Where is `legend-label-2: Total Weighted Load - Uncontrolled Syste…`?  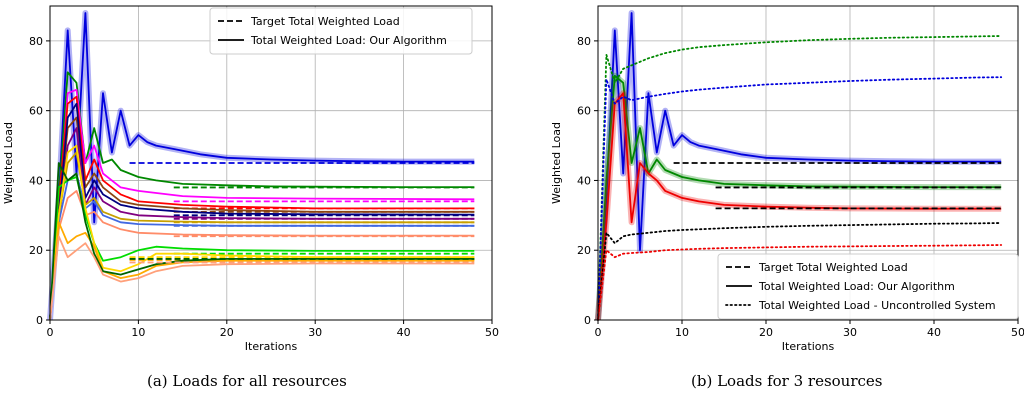
legend-label-2: Total Weighted Load - Uncontrolled Syste… is located at coordinates (877, 305).